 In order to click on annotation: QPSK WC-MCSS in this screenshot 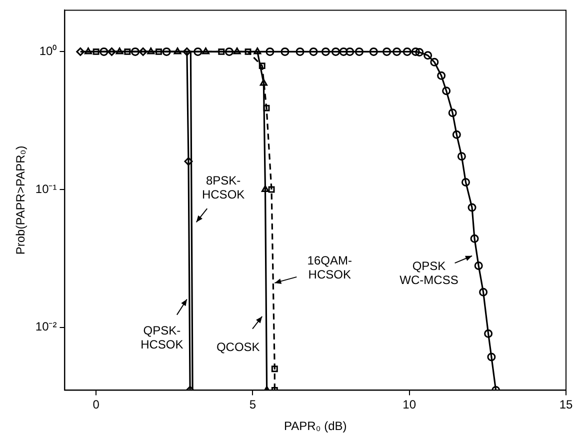, I will do `click(429, 273)`.